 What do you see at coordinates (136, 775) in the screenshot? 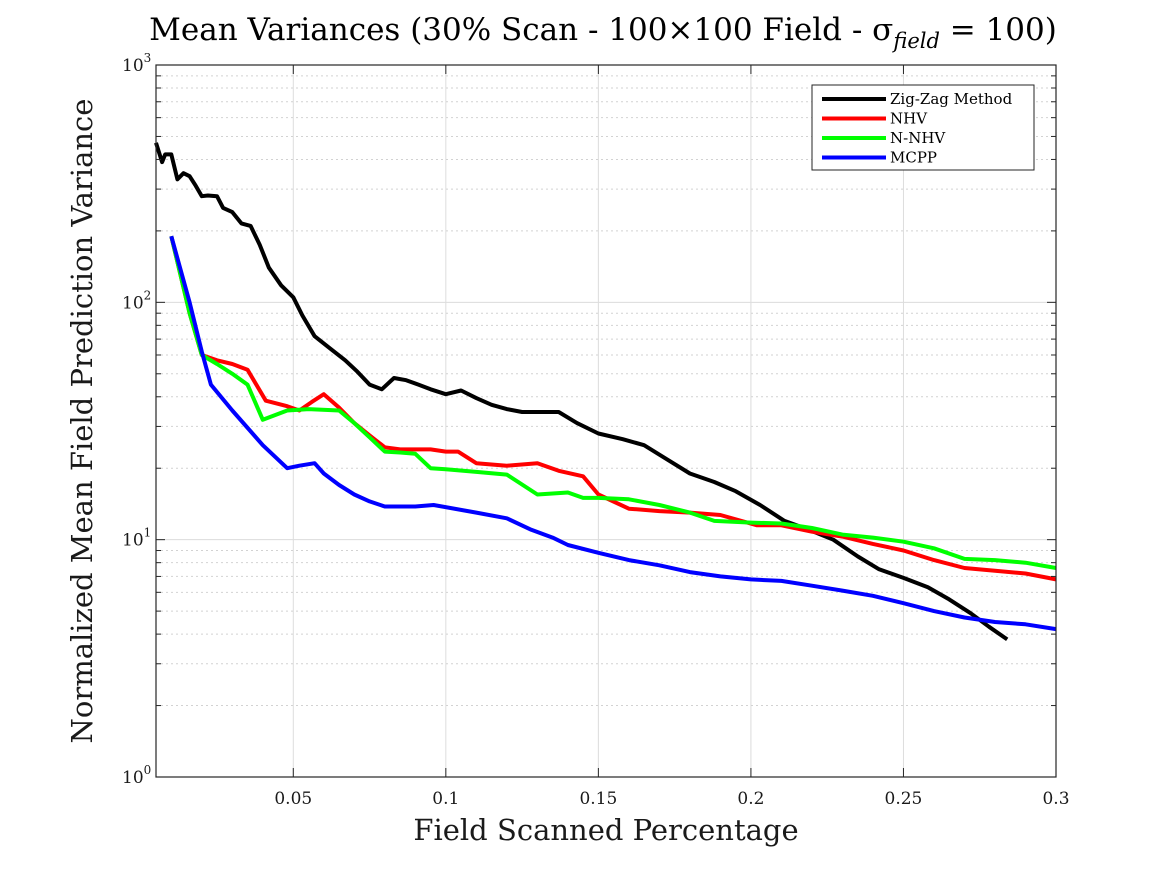
I see `y-tick-label-0: 10⁰` at bounding box center [136, 775].